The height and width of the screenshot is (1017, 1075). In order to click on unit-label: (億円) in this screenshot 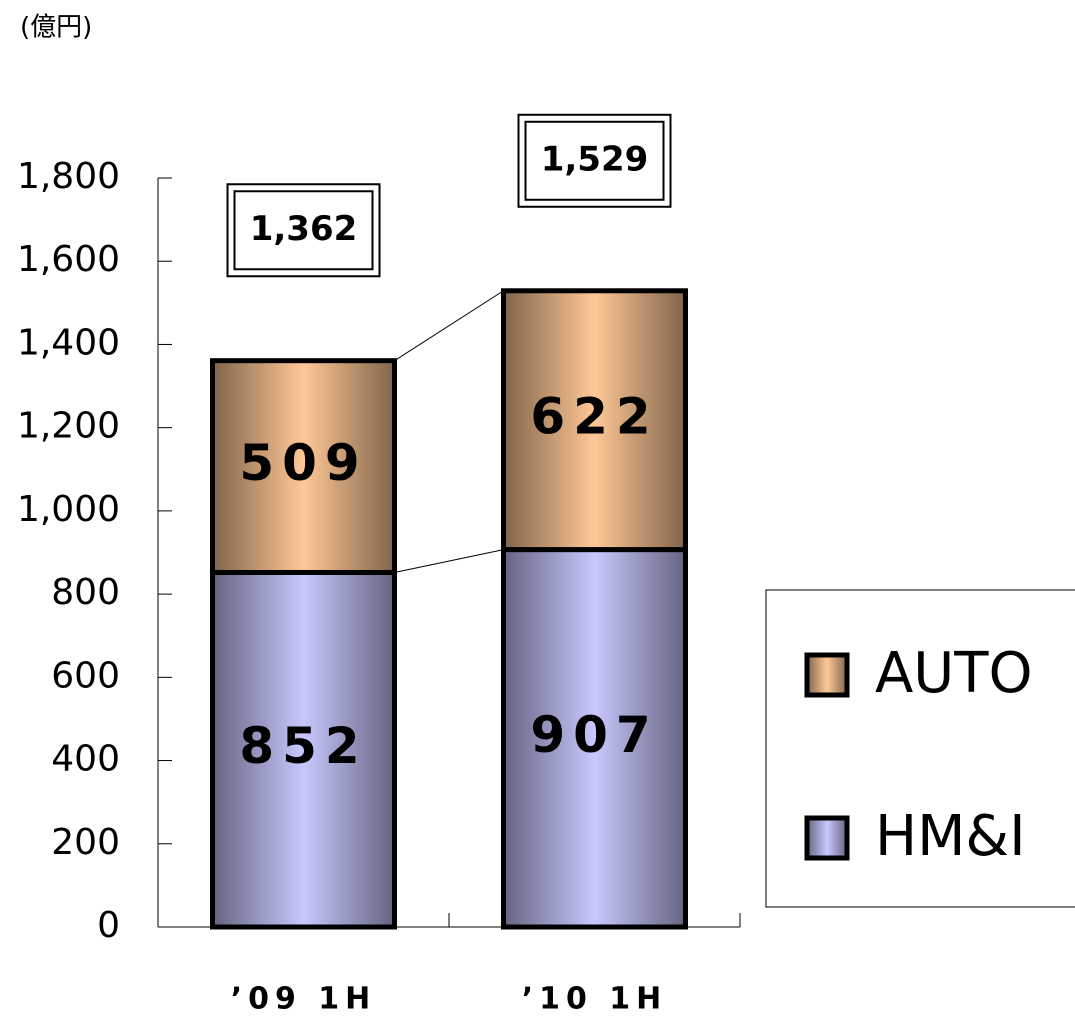, I will do `click(56, 28)`.